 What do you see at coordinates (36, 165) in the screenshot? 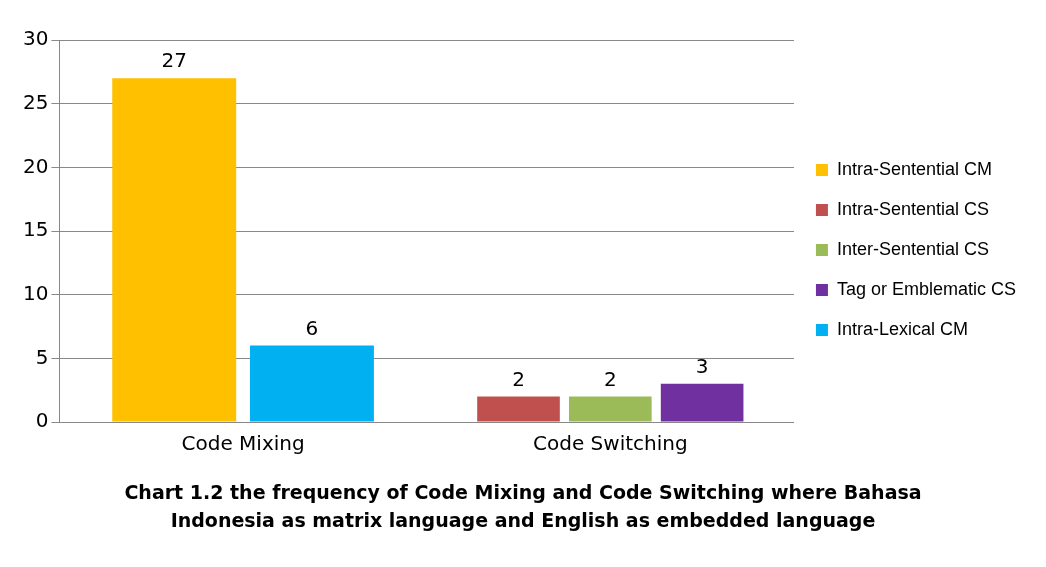
I see `y-tick-label: 20` at bounding box center [36, 165].